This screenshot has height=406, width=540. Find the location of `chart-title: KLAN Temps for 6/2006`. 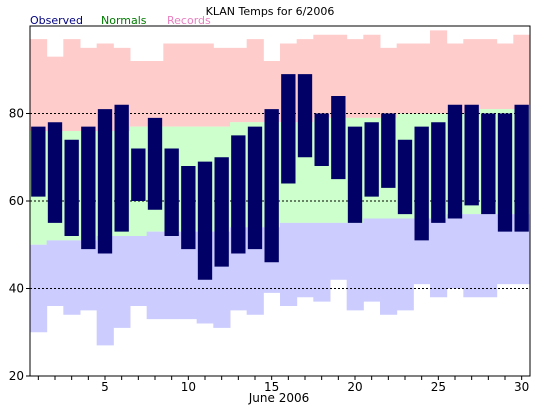

chart-title: KLAN Temps for 6/2006 is located at coordinates (270, 11).